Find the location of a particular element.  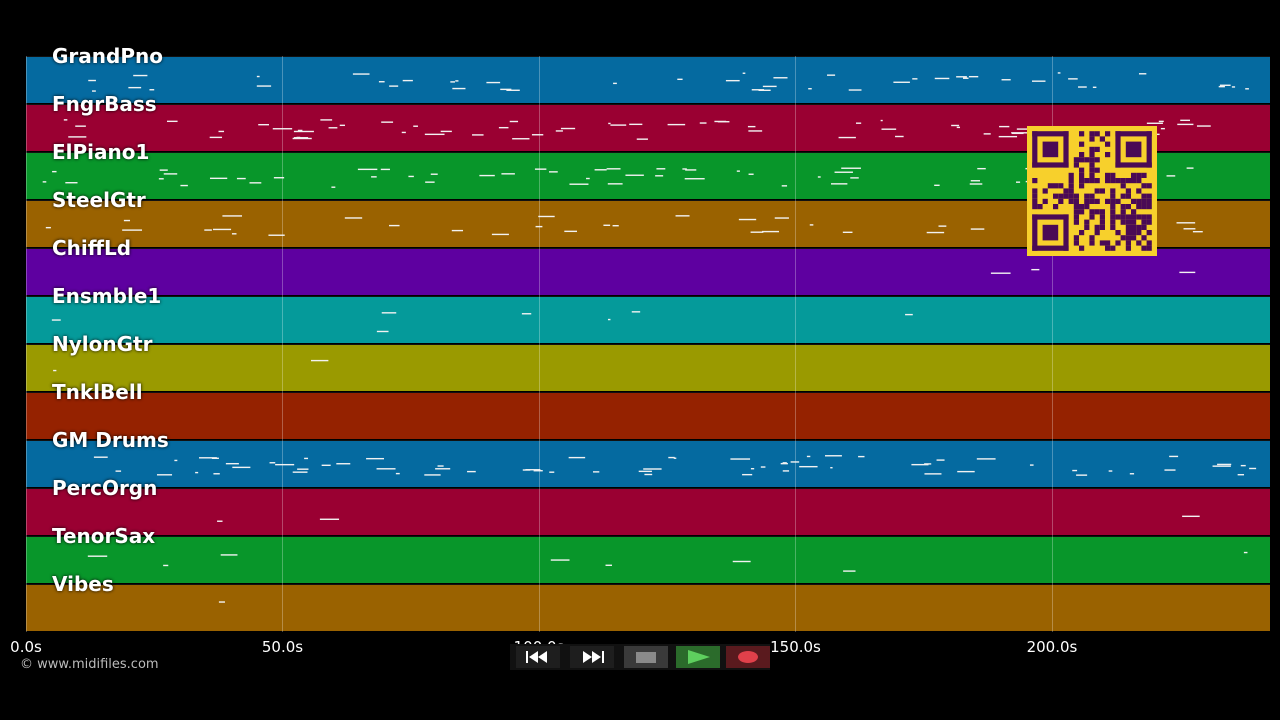

time-tick-label: 200.0s is located at coordinates (1052, 647).